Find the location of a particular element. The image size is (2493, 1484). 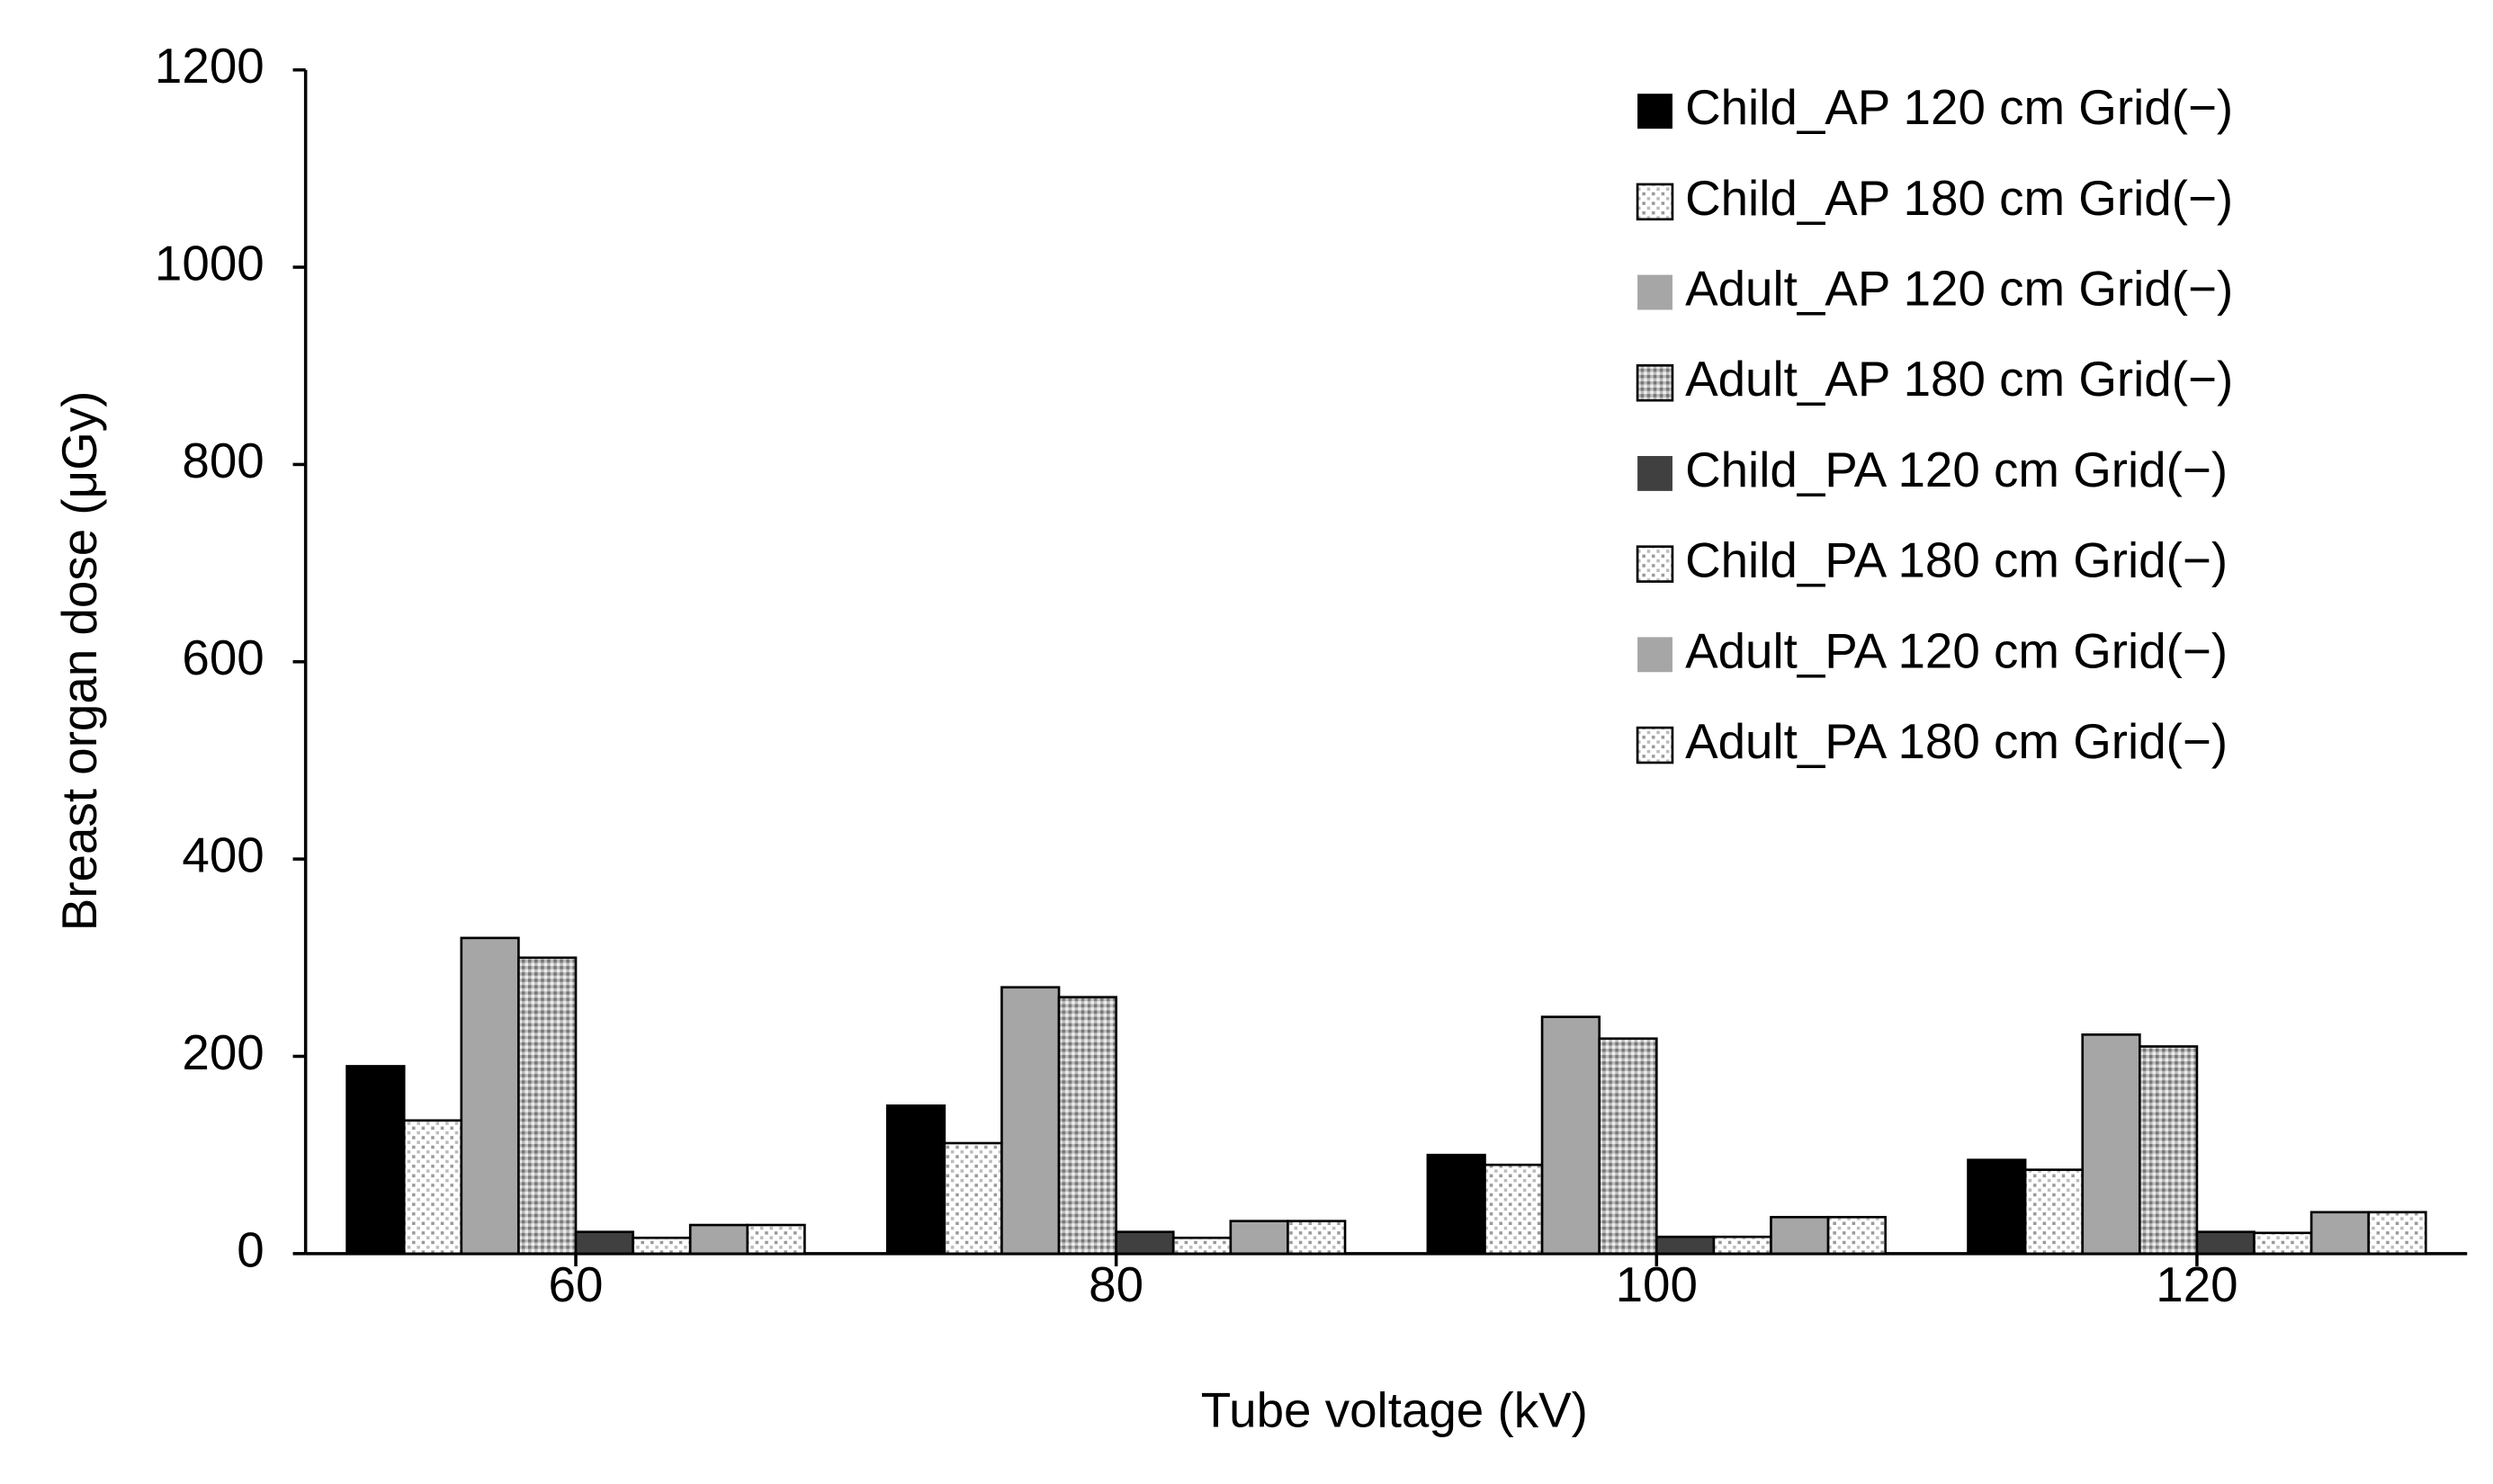

legend-label: Adult_AP 120 cm Grid(−) is located at coordinates (1959, 289).